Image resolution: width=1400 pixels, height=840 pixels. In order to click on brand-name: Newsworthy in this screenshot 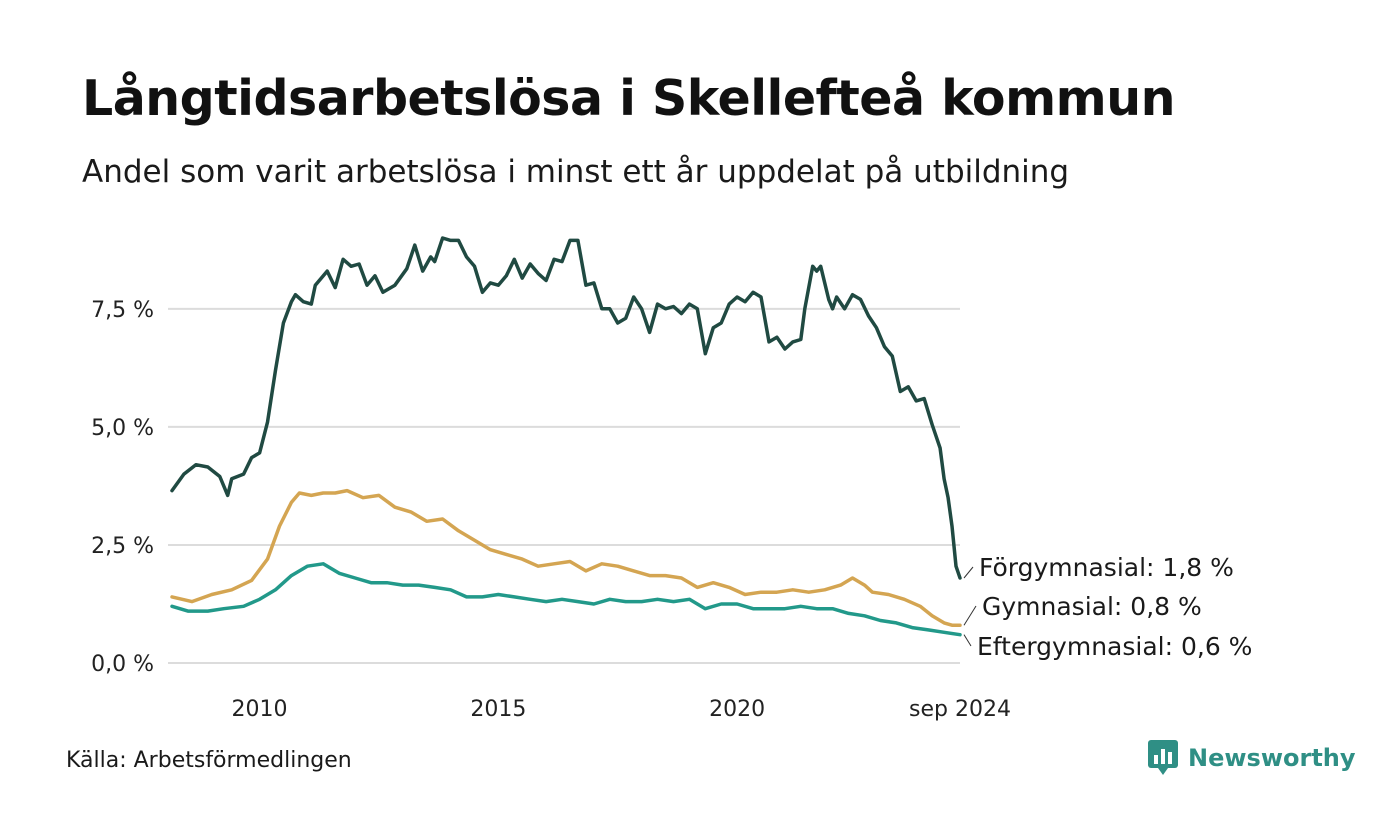, I will do `click(1272, 758)`.